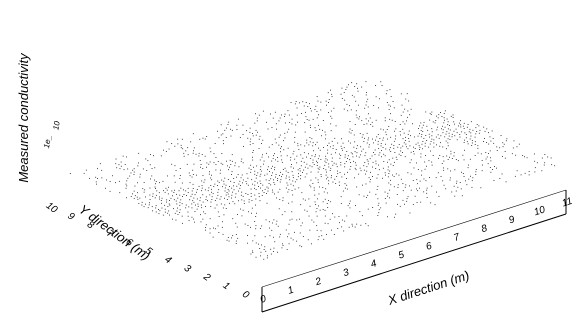  Describe the element at coordinates (346, 273) in the screenshot. I see `x-tick-label: 3` at that location.